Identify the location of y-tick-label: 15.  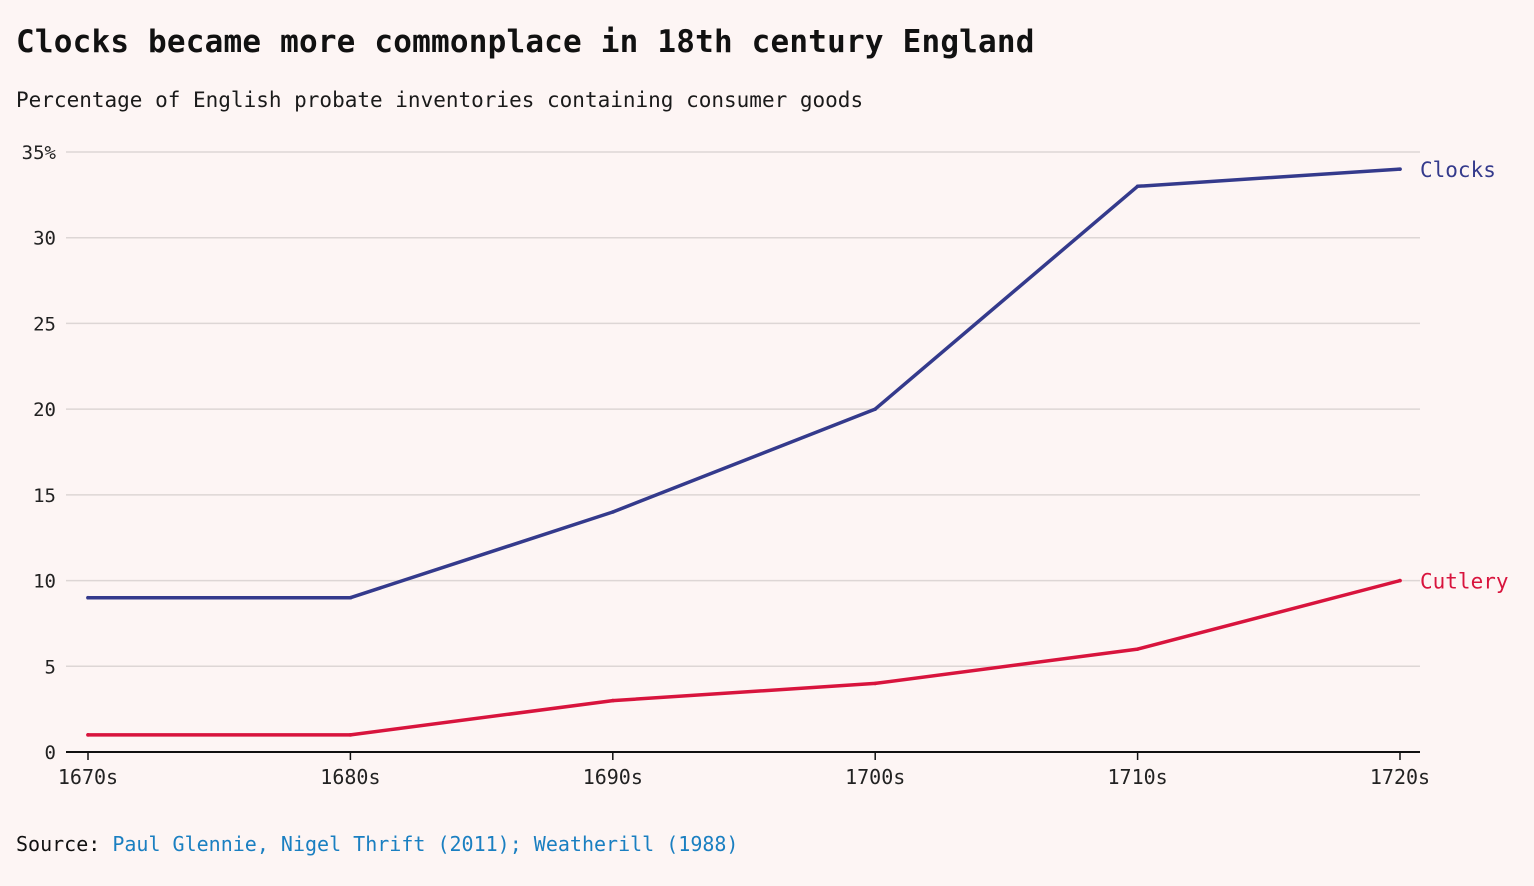
(44, 496).